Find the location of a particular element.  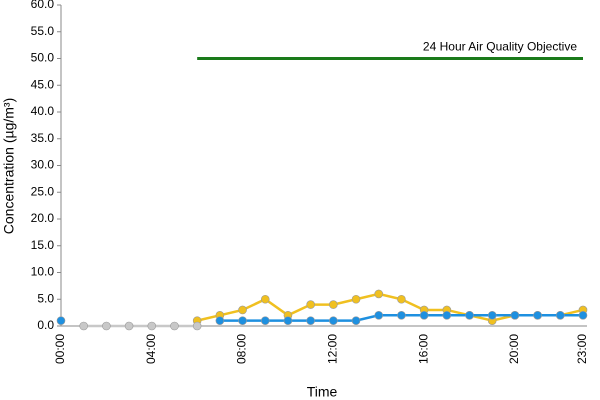

y-tick-label: 45.0 is located at coordinates (43, 84).